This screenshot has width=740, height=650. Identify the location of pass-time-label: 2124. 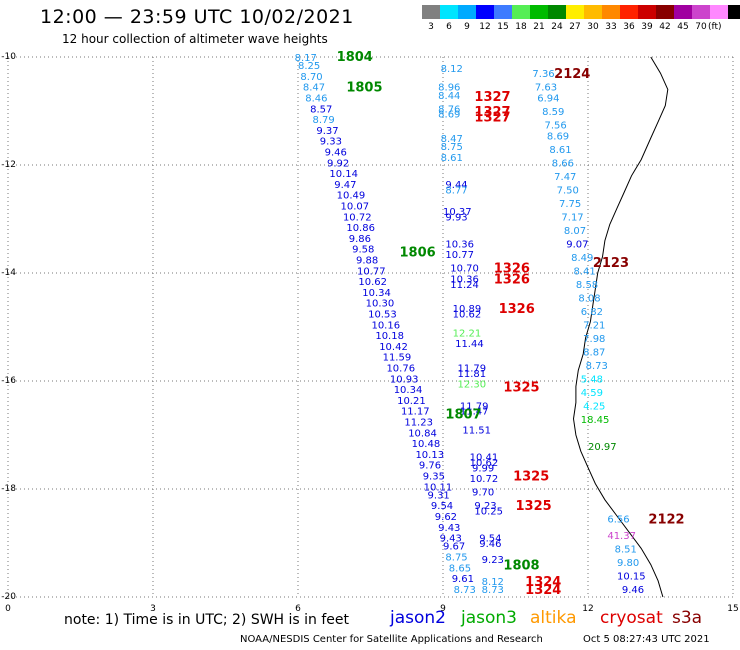
(572, 74).